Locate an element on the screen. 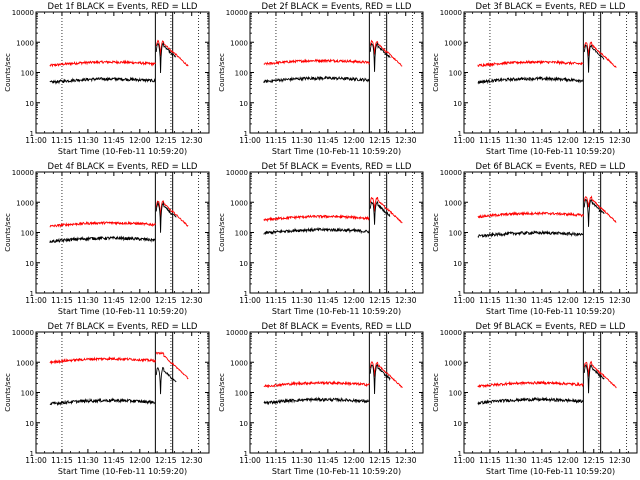 Image resolution: width=640 pixels, height=480 pixels. panel-title: Det 7f BLACK = Events, RED = LLD is located at coordinates (123, 327).